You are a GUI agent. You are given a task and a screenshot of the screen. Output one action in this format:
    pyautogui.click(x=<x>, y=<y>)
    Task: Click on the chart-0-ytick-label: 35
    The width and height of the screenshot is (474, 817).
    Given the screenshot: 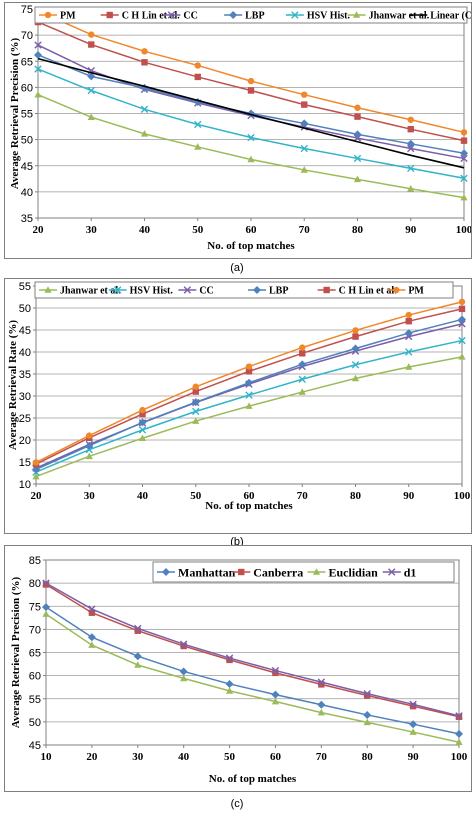 What is the action you would take?
    pyautogui.click(x=27, y=219)
    